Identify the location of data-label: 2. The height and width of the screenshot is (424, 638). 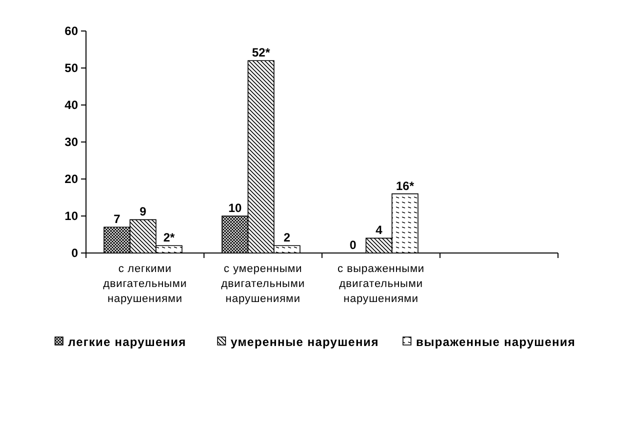
(287, 237).